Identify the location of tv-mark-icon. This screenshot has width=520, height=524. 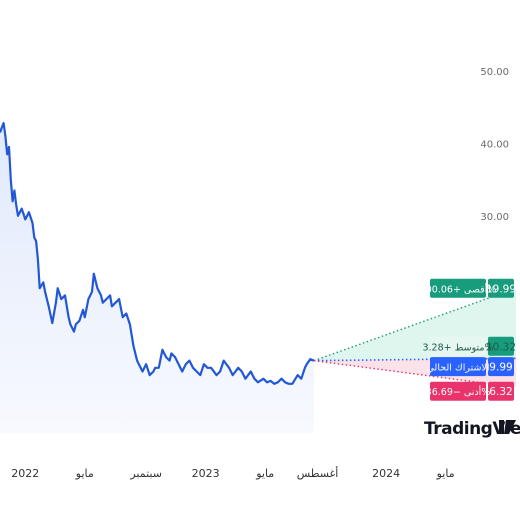
(507, 427).